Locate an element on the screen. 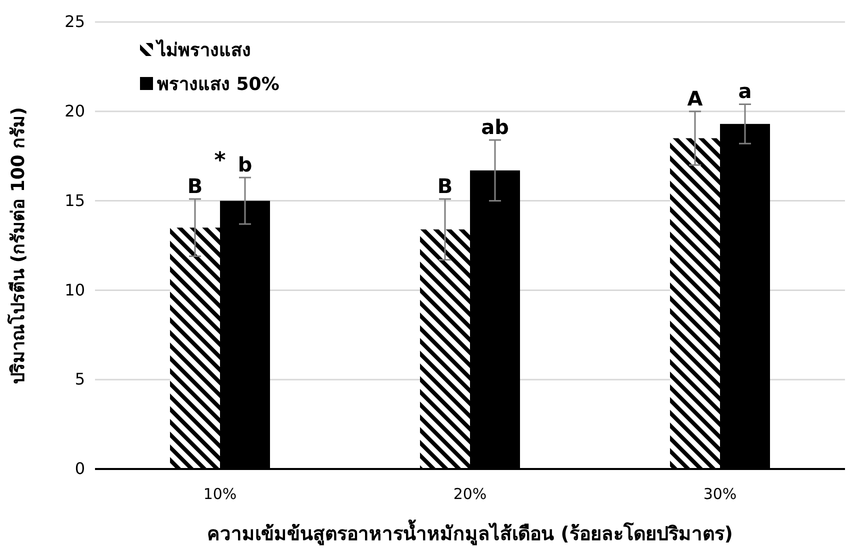 This screenshot has width=867, height=553. y-tick-label: 0 is located at coordinates (79, 468).